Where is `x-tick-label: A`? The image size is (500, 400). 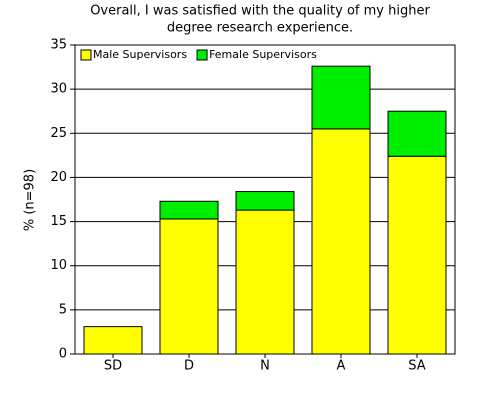
x-tick-label: A is located at coordinates (341, 366).